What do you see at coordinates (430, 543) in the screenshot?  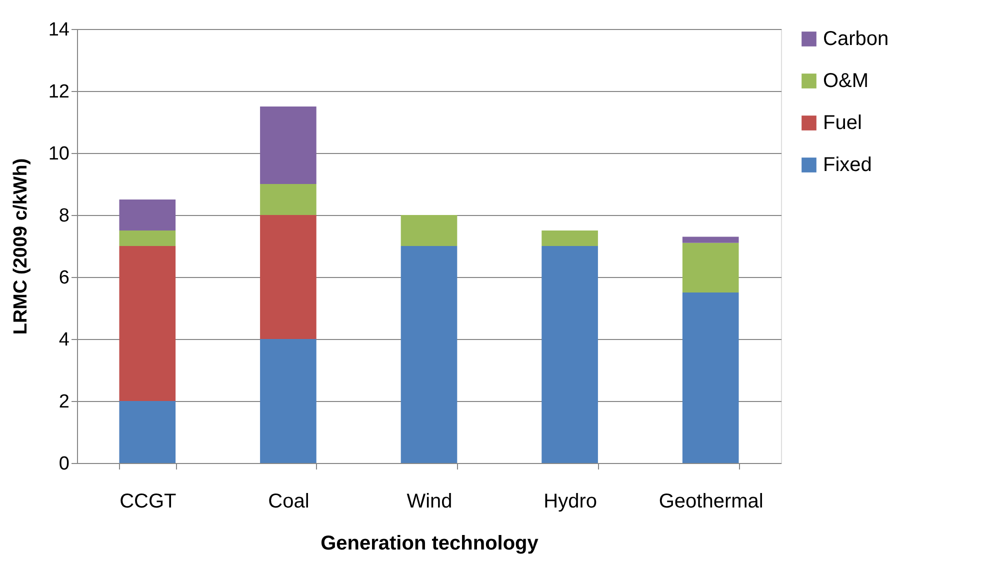 I see `x-axis-title: Generation technology` at bounding box center [430, 543].